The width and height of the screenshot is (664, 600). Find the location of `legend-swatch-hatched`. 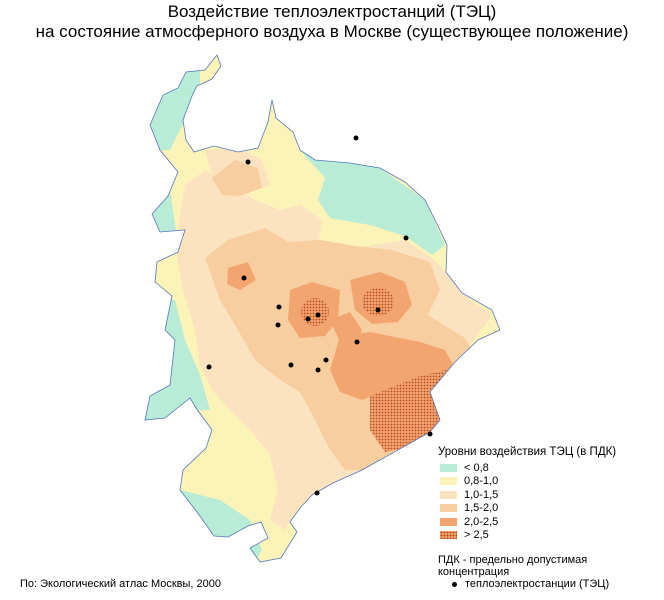

legend-swatch-hatched is located at coordinates (448, 535).